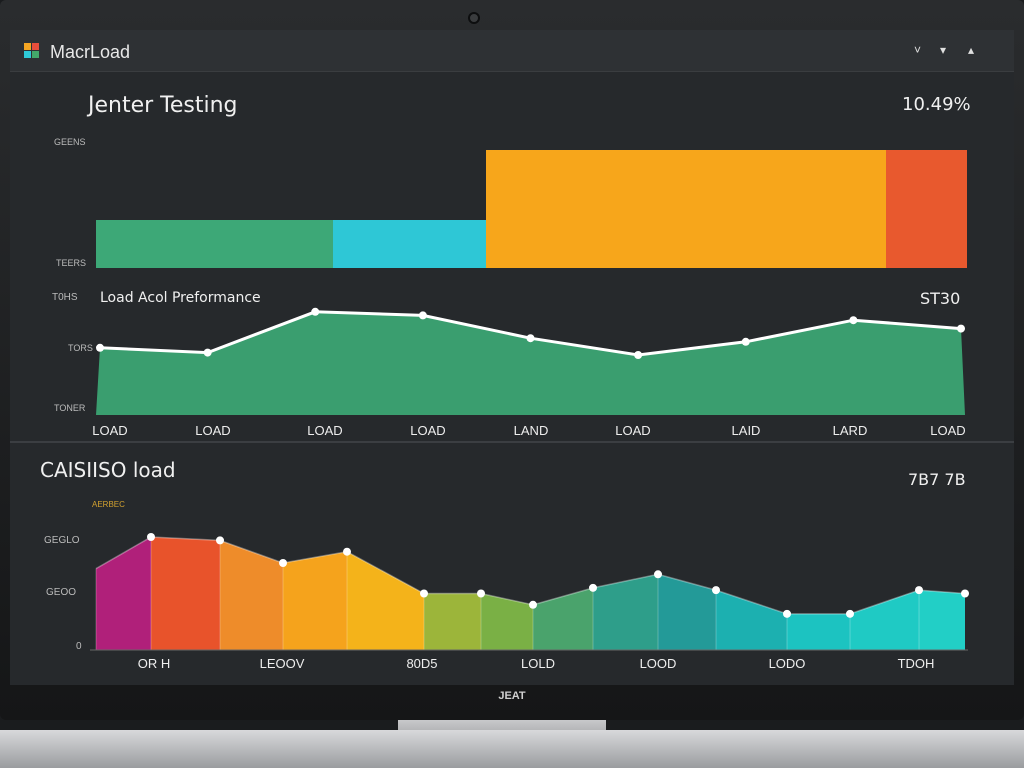 The image size is (1024, 768). What do you see at coordinates (746, 430) in the screenshot?
I see `panel2-x-label: LAID` at bounding box center [746, 430].